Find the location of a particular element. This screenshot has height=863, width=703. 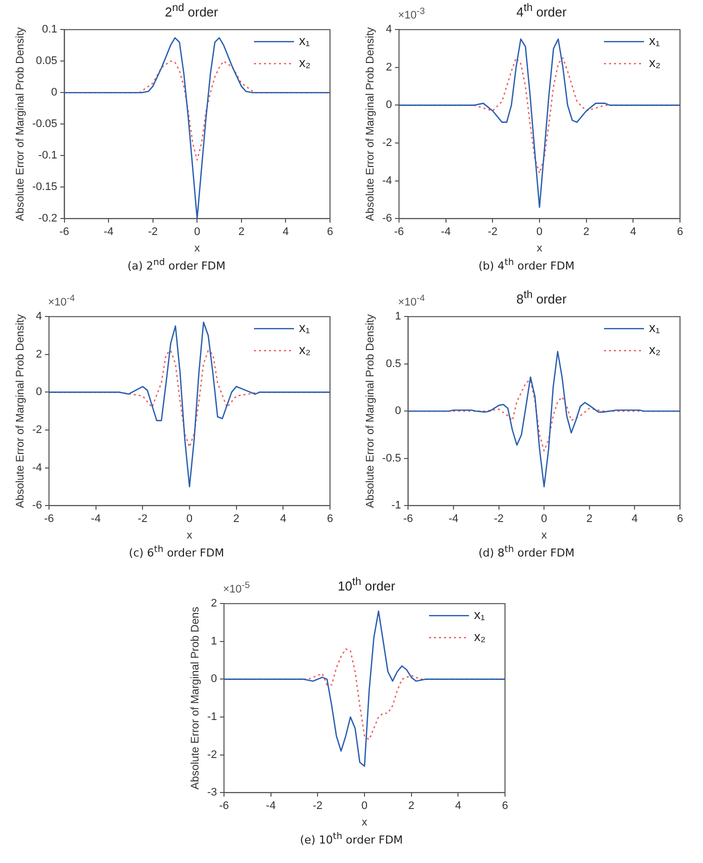

y-tick-label: -0.1 is located at coordinates (47, 156).